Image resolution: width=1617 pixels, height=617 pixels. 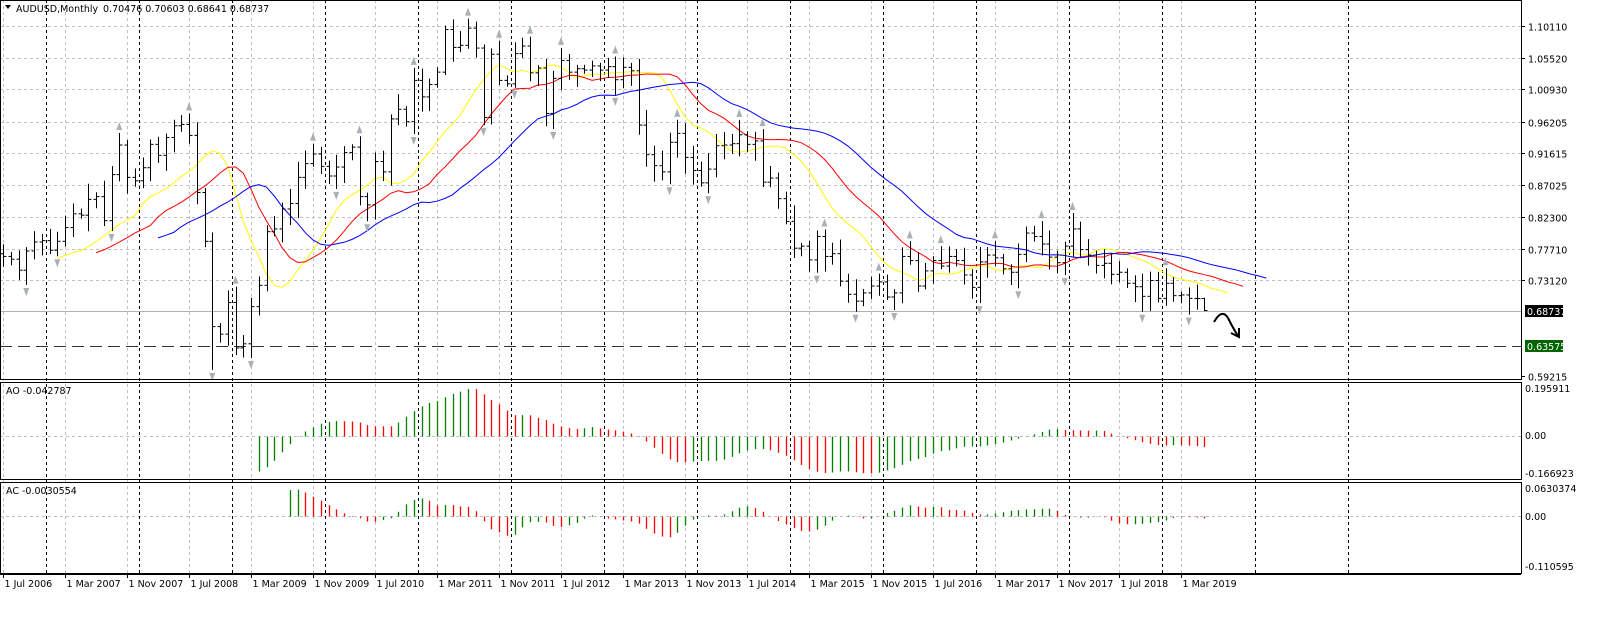 What do you see at coordinates (186, 9) in the screenshot?
I see `ohlc-label: 0.70476 0.70603 0.68641 0.68737` at bounding box center [186, 9].